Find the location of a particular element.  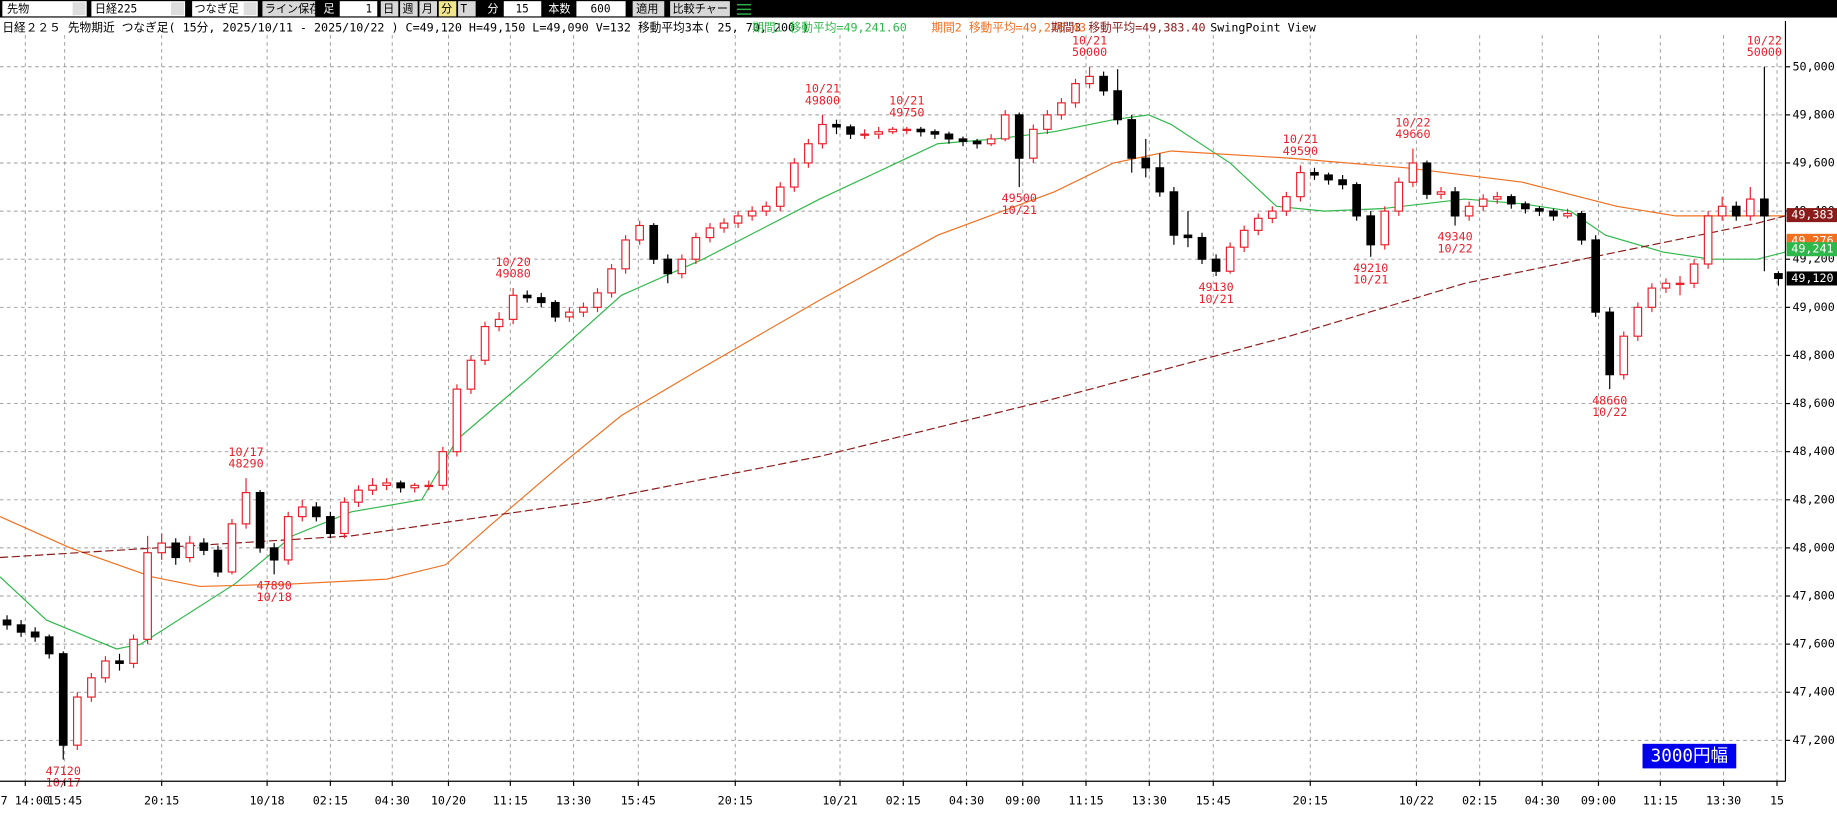

instrument: 先物 is located at coordinates (18, 8).